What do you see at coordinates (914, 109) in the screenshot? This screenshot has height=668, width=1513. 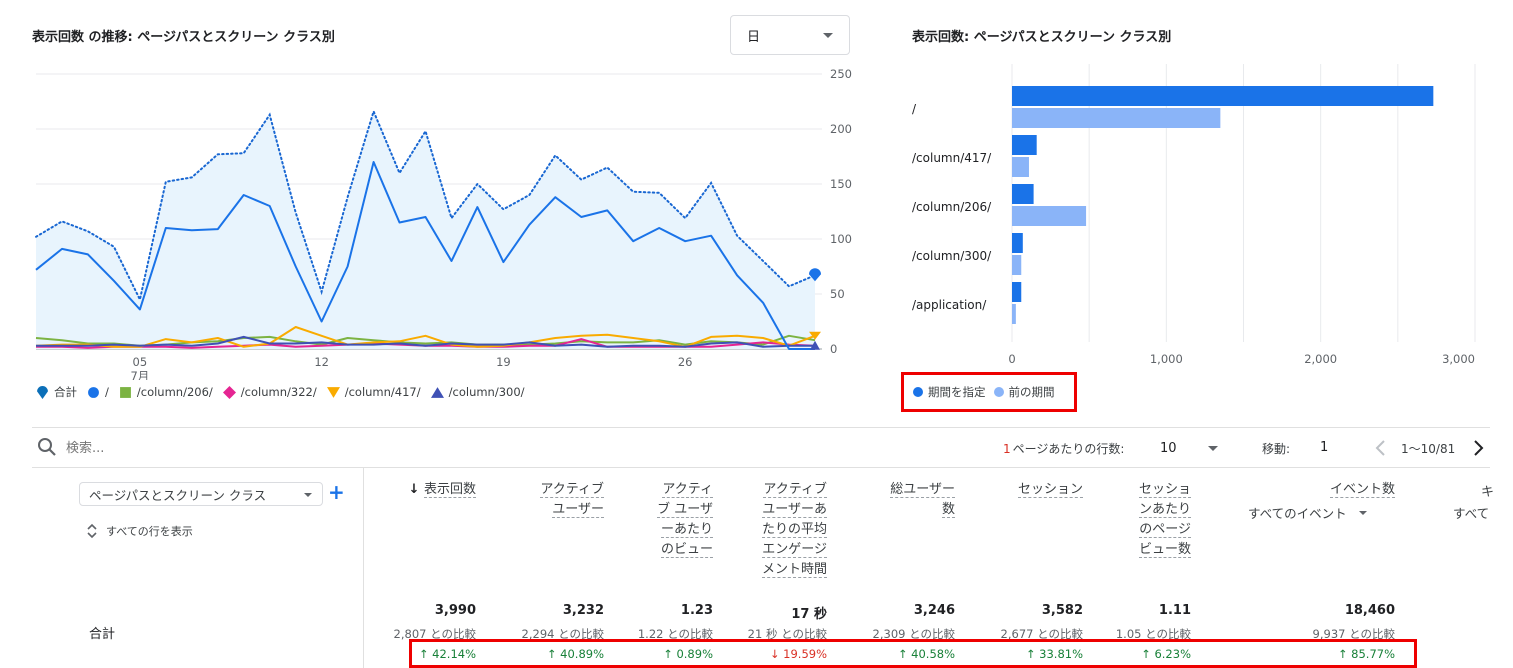 I see `category-label: /` at bounding box center [914, 109].